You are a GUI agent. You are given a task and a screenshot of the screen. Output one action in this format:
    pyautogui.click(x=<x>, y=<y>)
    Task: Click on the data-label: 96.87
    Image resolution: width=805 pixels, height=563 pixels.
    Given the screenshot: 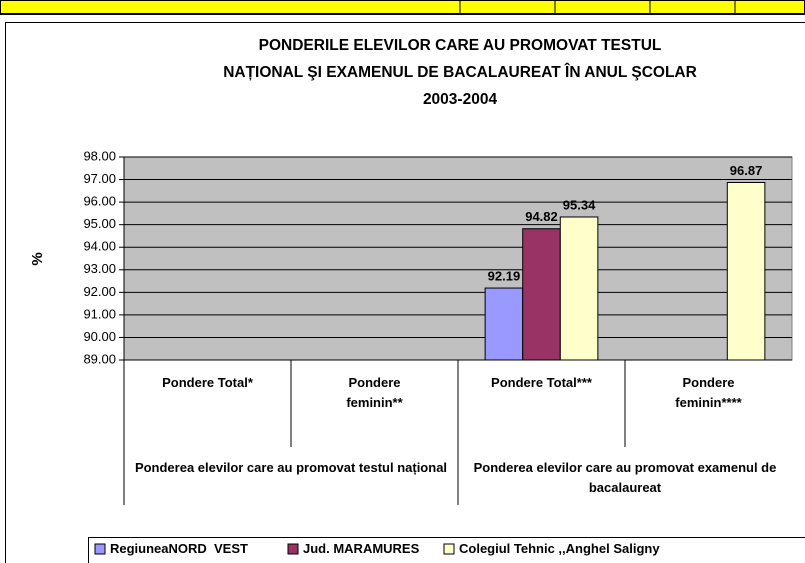 What is the action you would take?
    pyautogui.click(x=746, y=170)
    